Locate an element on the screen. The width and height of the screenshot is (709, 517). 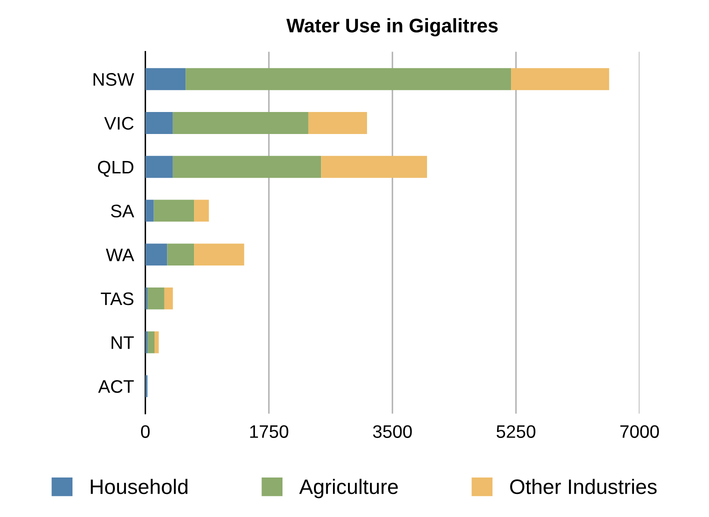
y-tick-label: ACT is located at coordinates (116, 386).